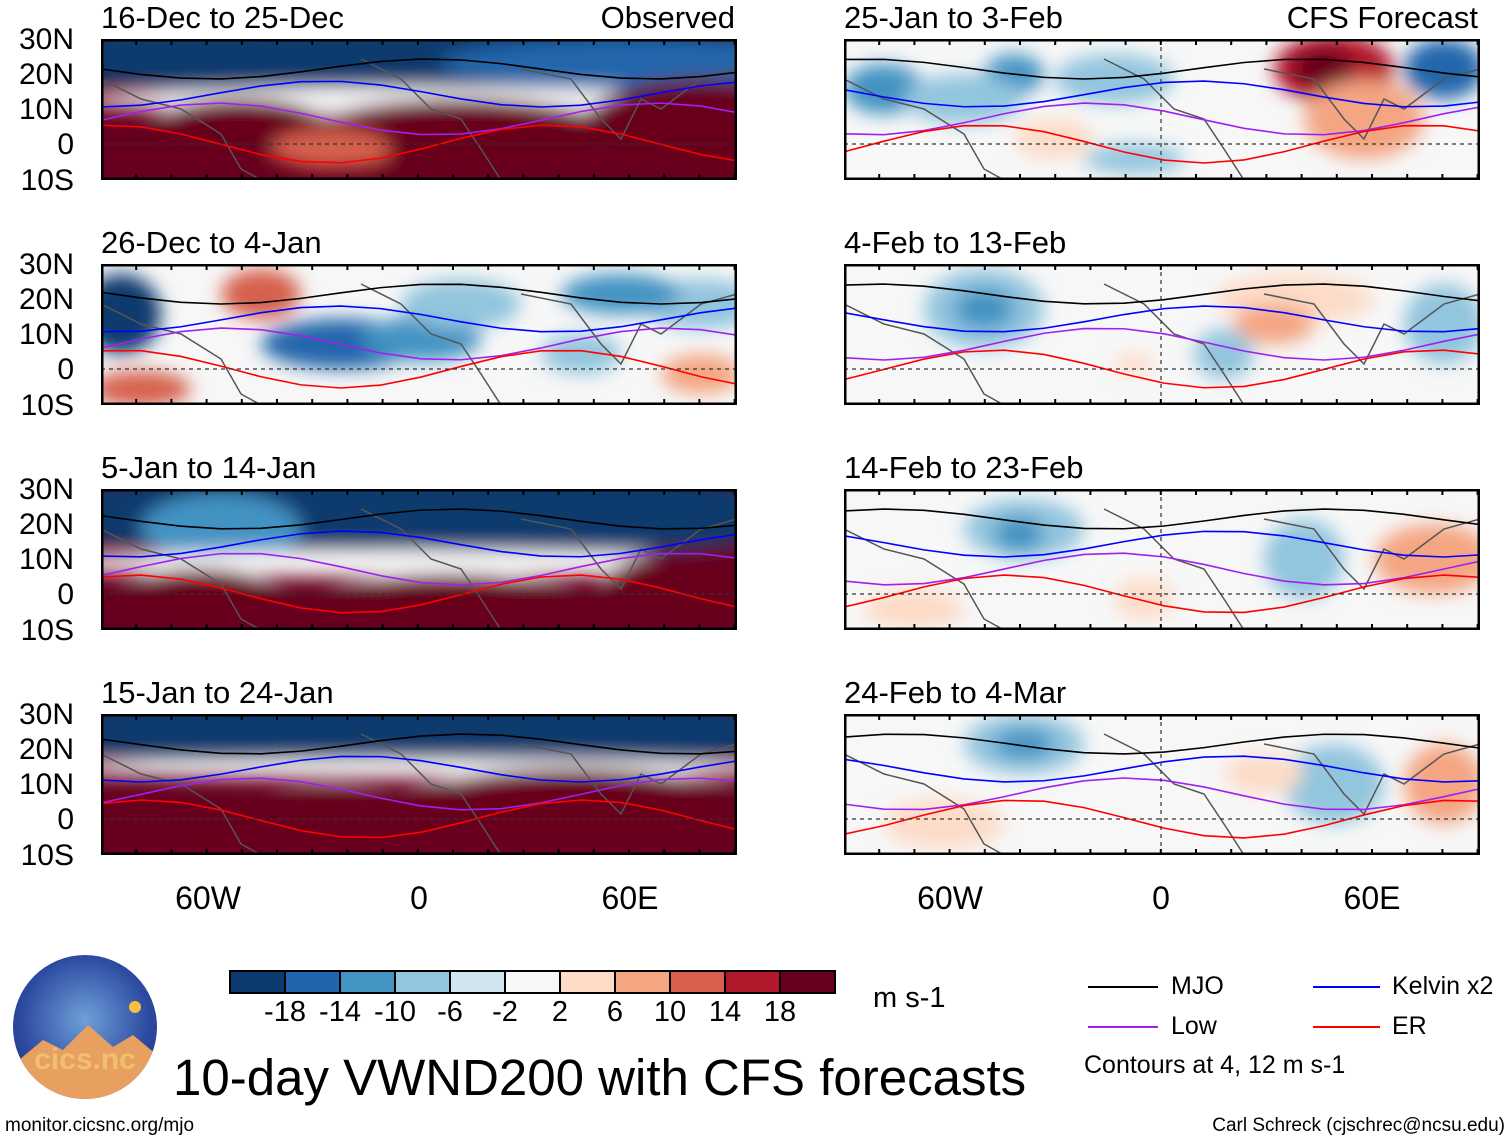  What do you see at coordinates (953, 17) in the screenshot?
I see `panel-title: 25-Jan to 3-Feb` at bounding box center [953, 17].